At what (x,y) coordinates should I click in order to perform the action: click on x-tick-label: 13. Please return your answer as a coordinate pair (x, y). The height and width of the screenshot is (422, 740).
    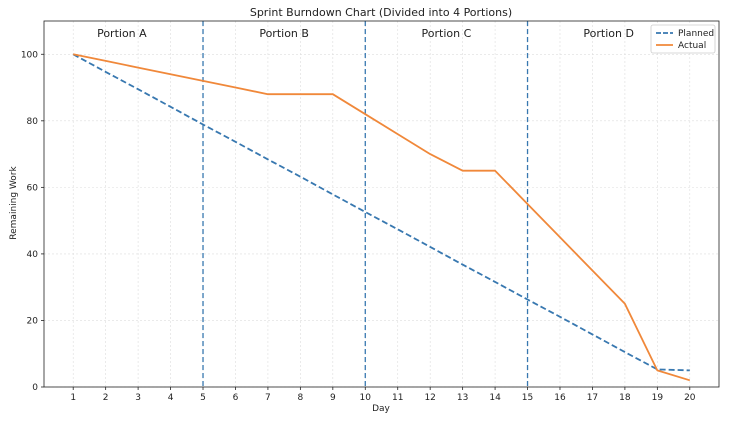
    Looking at the image, I should click on (462, 398).